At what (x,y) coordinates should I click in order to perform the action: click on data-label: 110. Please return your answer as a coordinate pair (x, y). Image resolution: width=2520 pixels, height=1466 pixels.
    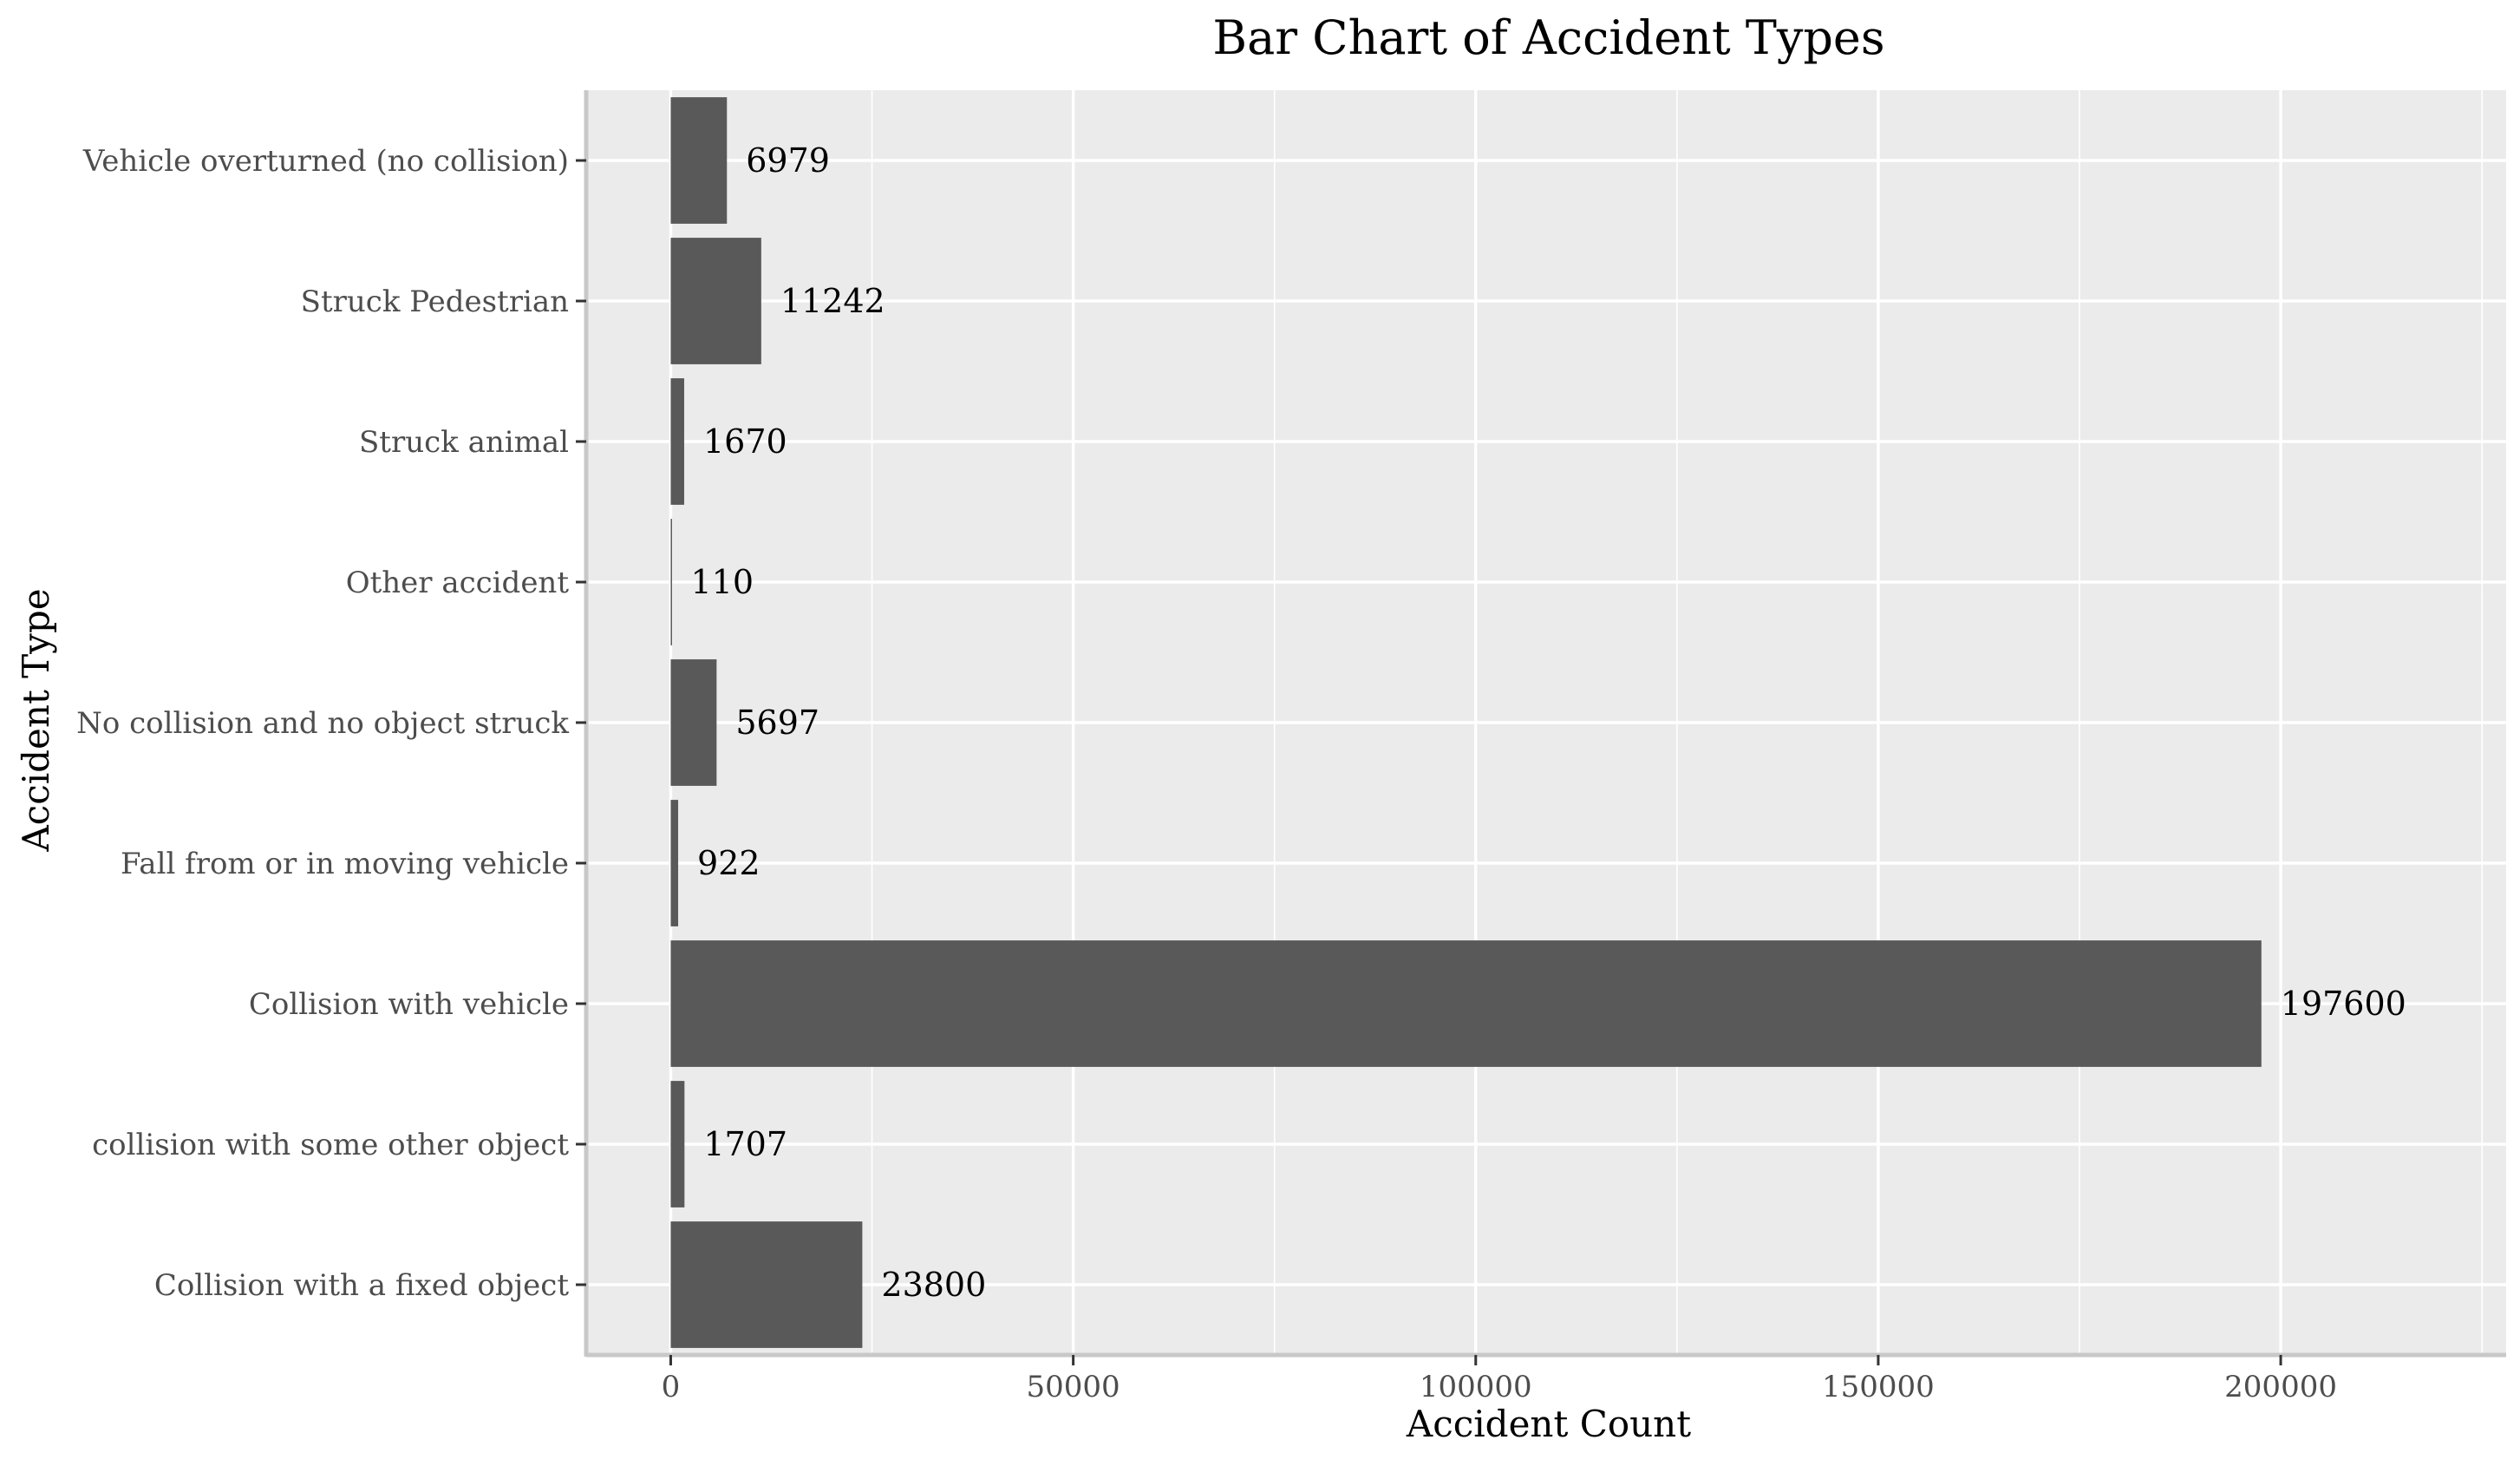
    Looking at the image, I should click on (722, 582).